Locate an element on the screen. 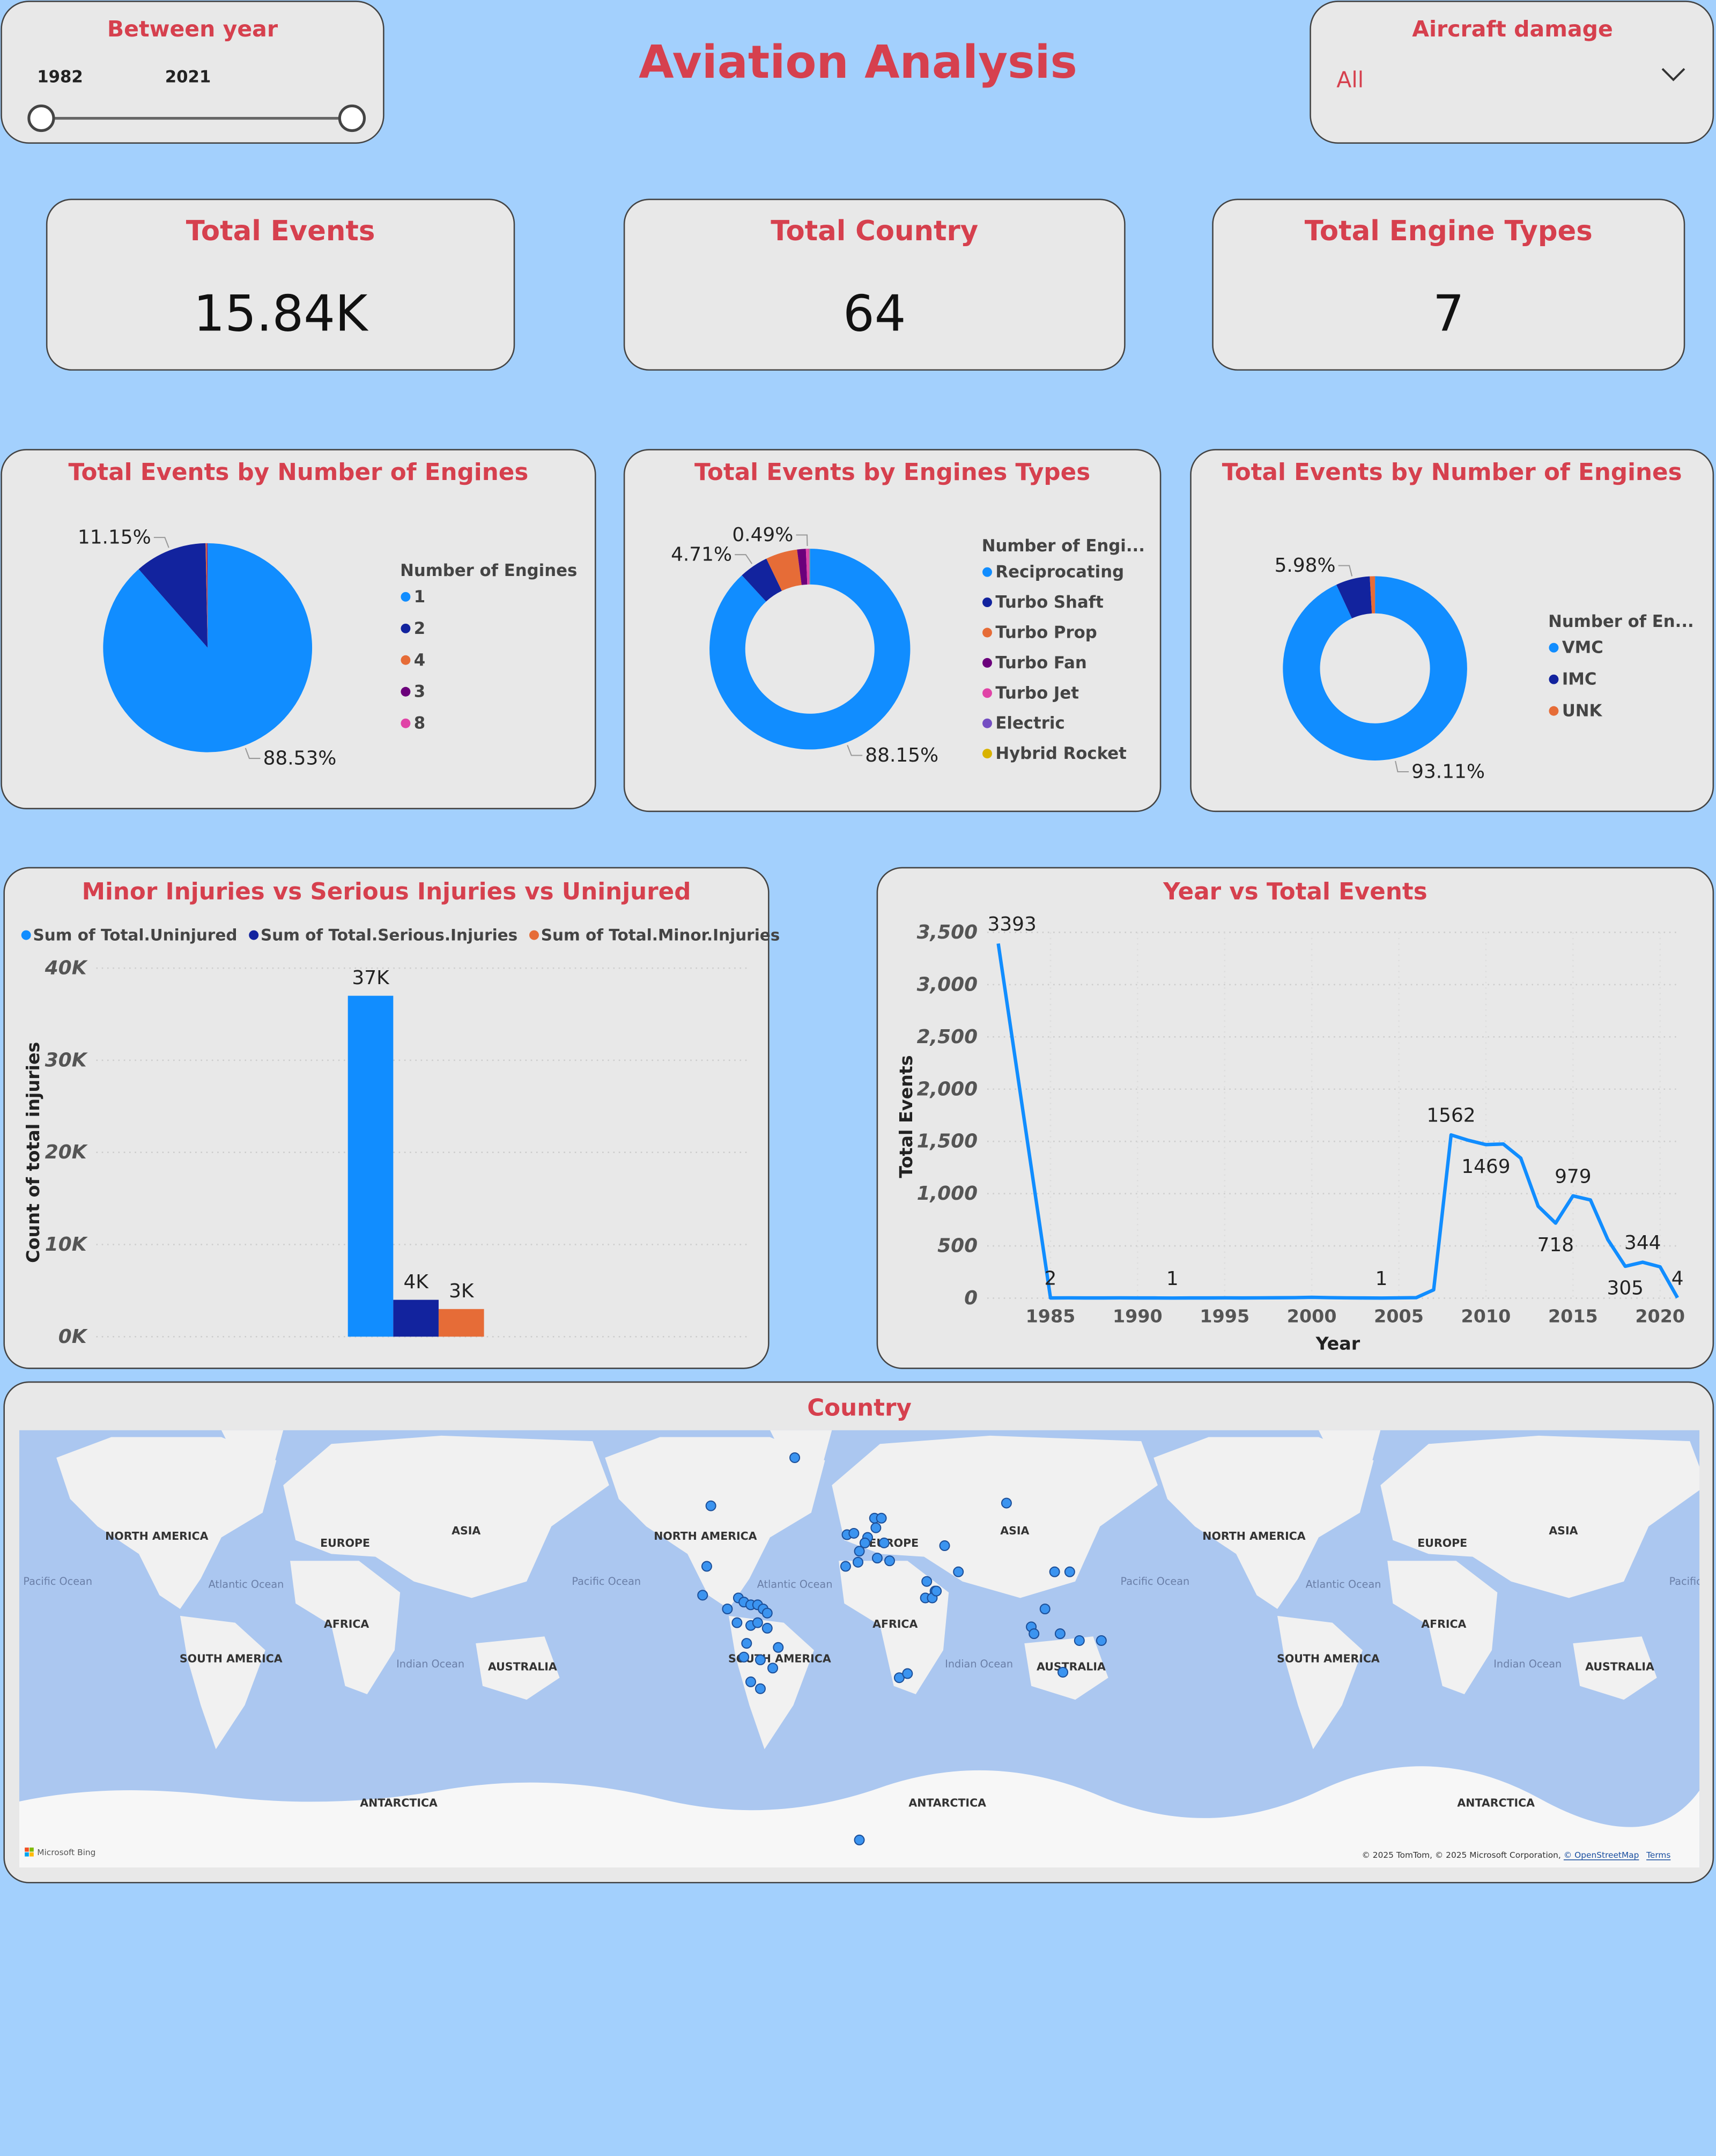 Image resolution: width=1716 pixels, height=2156 pixels. legend-title: Number of Engines is located at coordinates (488, 570).